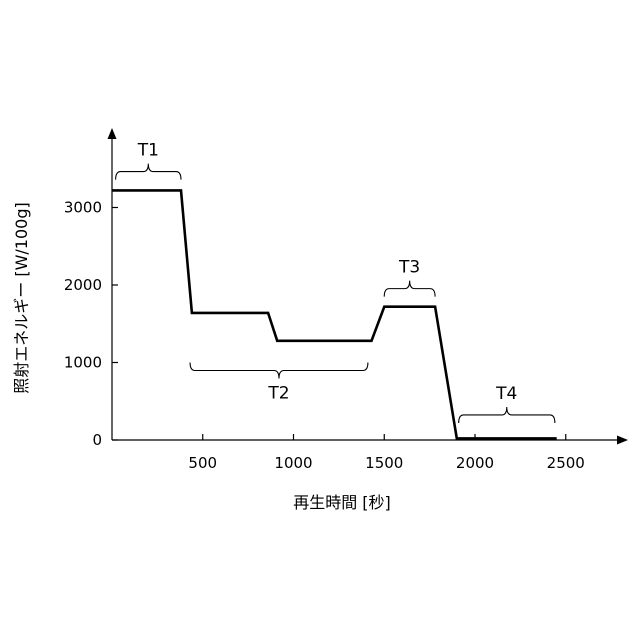 This screenshot has width=640, height=640. Describe the element at coordinates (507, 415) in the screenshot. I see `brace-t4` at that location.